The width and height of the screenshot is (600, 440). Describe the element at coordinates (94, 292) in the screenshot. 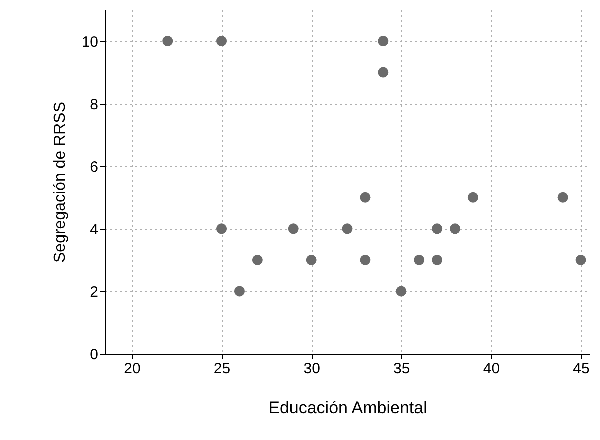

I see `y-tick-label: 2` at that location.